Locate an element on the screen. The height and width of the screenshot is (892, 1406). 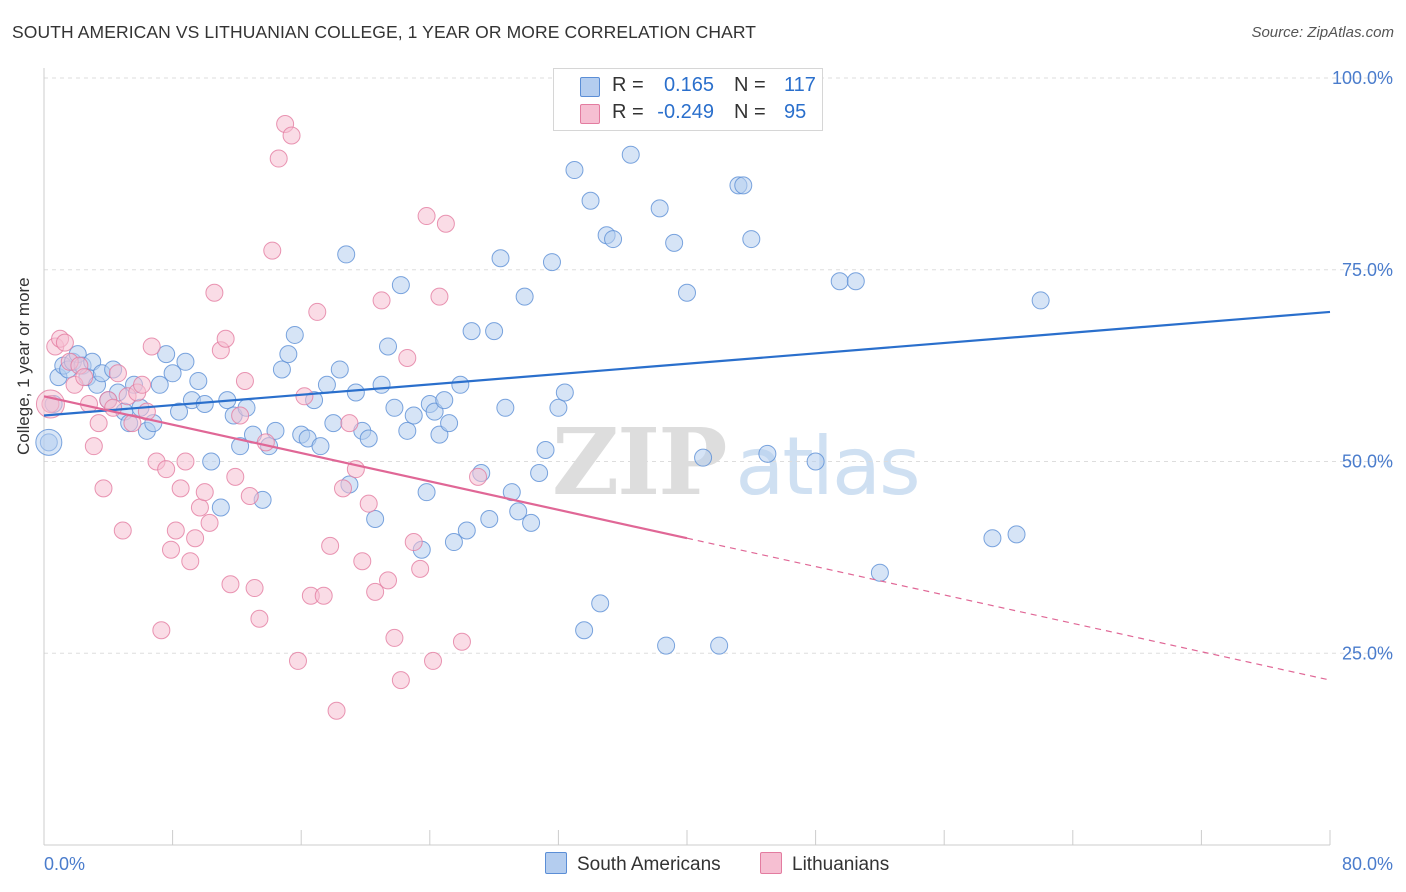
y-tick-label: 100.0% is located at coordinates (1362, 78).